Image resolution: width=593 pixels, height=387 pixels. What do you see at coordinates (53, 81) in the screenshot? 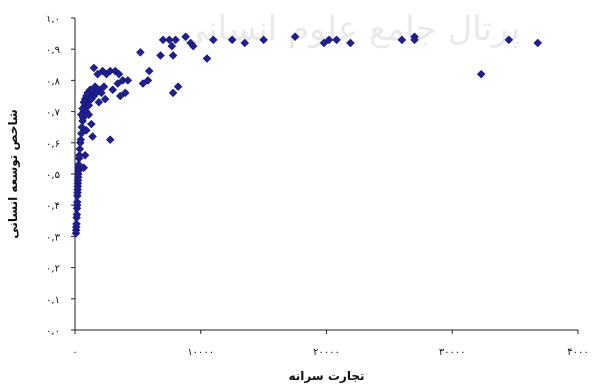
I see `y-tick-label: ۰,۸` at bounding box center [53, 81].